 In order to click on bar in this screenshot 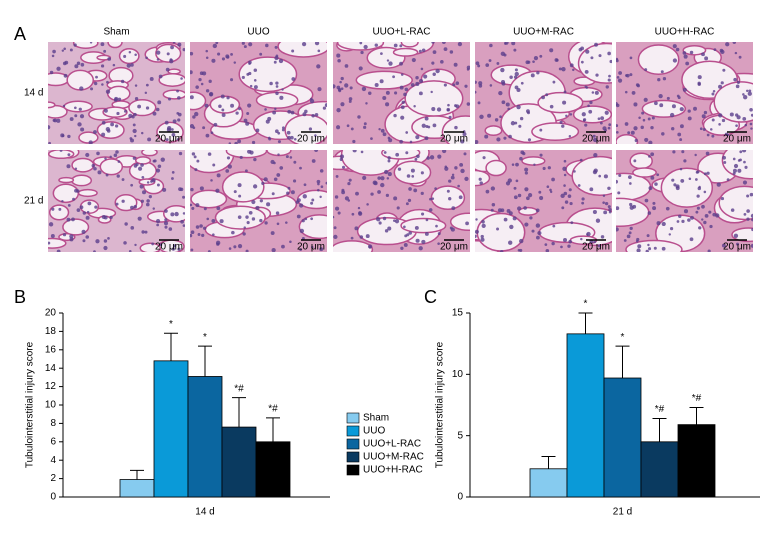, I will do `click(622, 437)`.